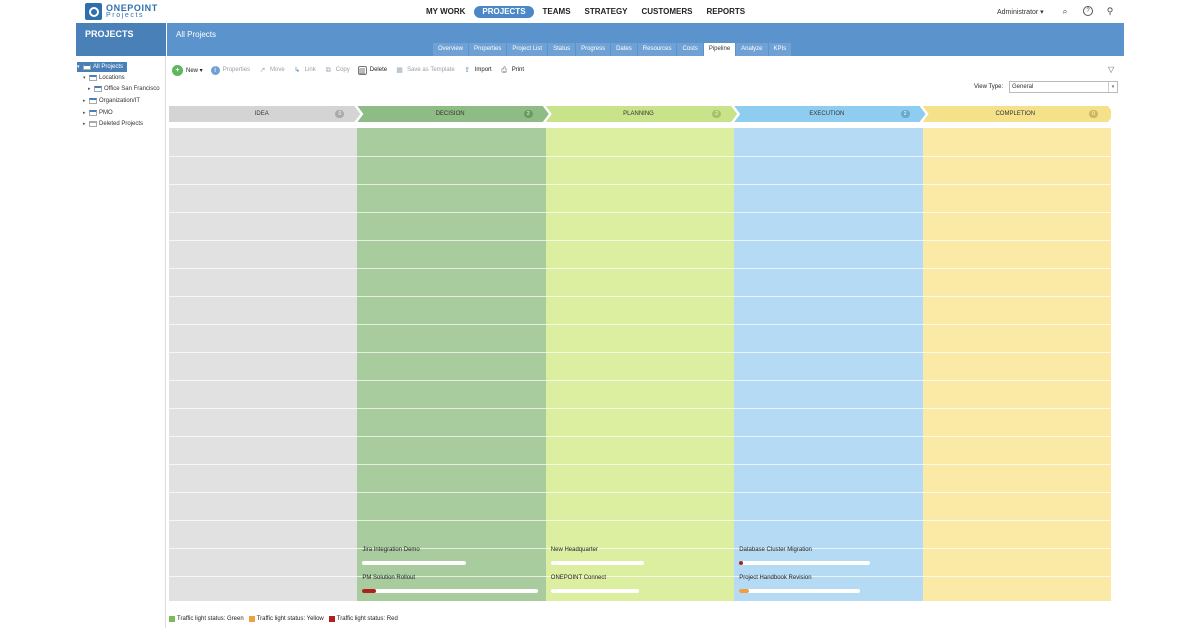 The image size is (1200, 628). What do you see at coordinates (752, 49) in the screenshot?
I see `tab-analyze: Analyze` at bounding box center [752, 49].